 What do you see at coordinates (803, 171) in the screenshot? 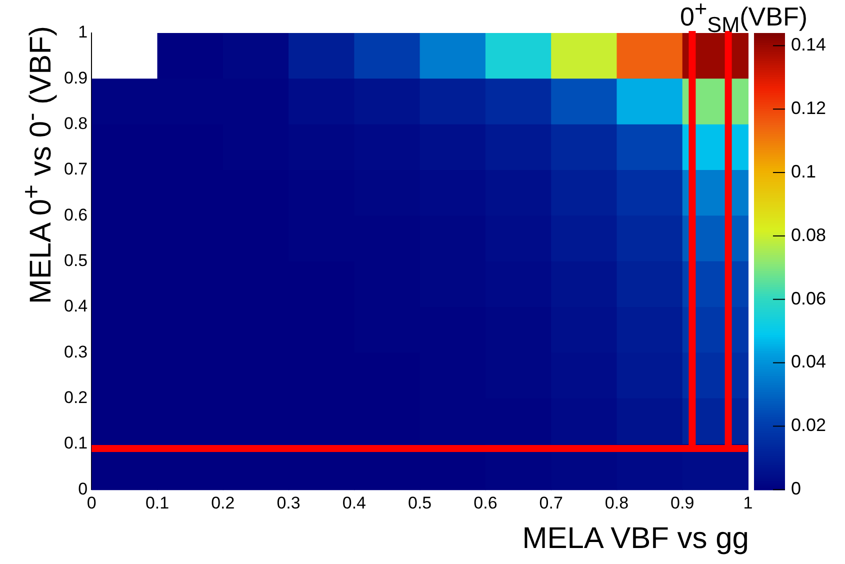
I see `color-bar-label: 0.1` at bounding box center [803, 171].